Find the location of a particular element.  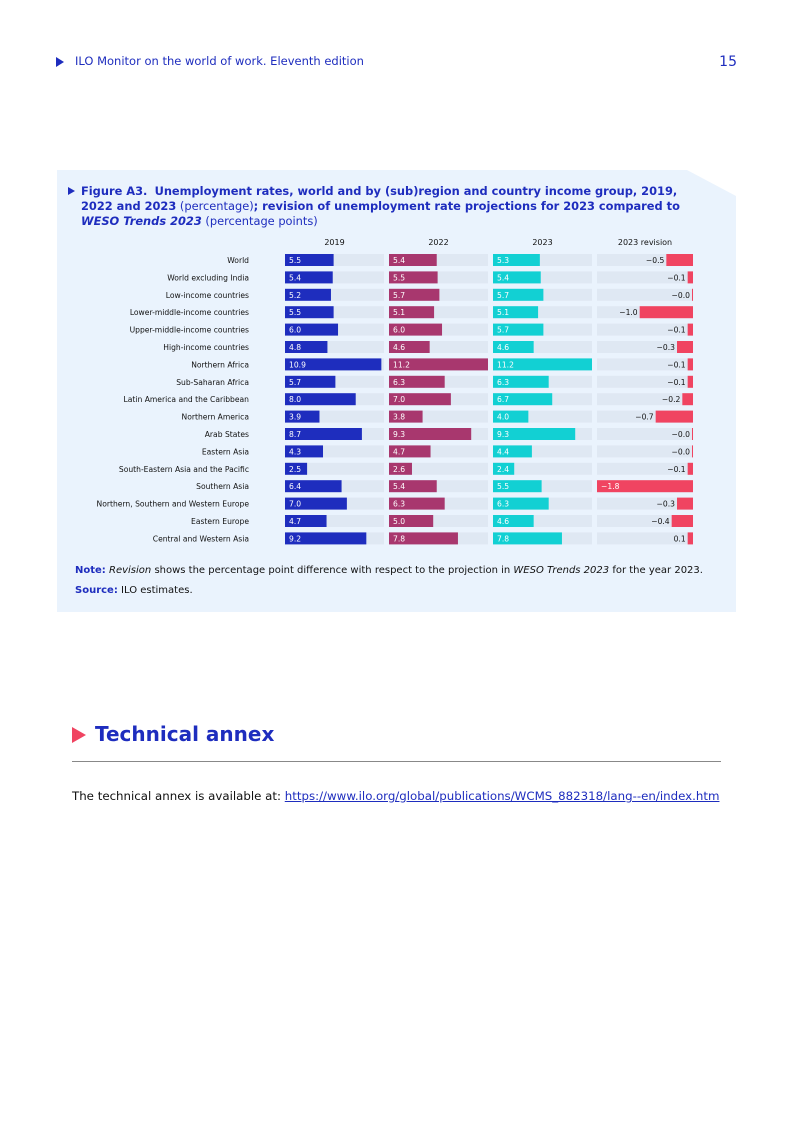

data-label: 4.3 is located at coordinates (295, 451).